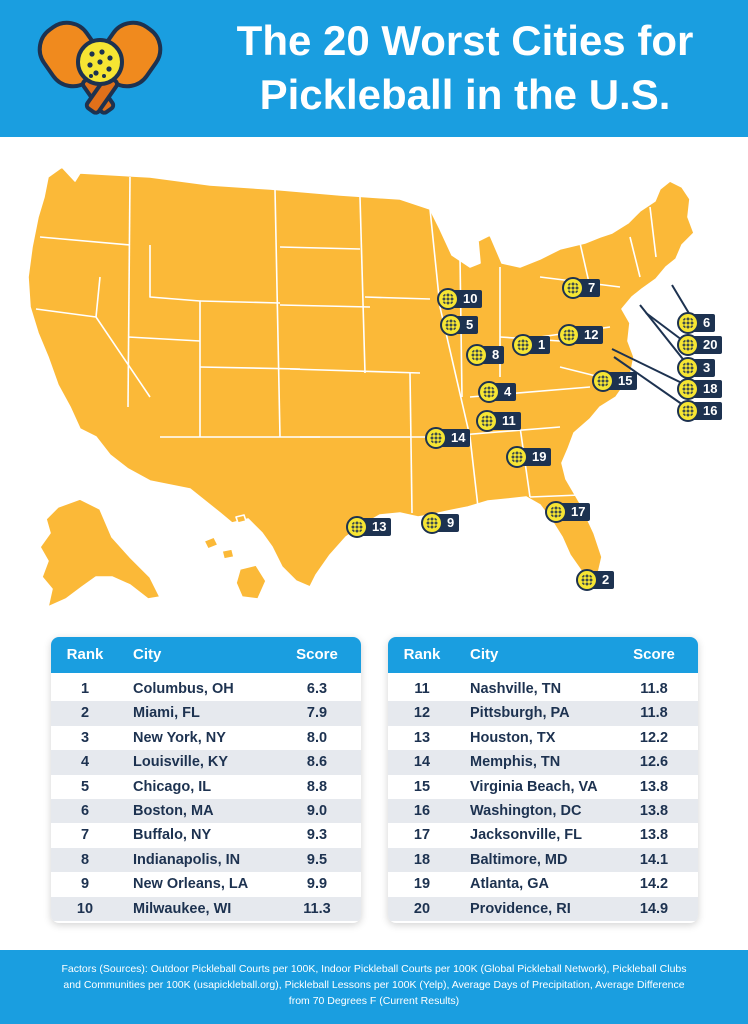  What do you see at coordinates (204, 689) in the screenshot?
I see `table-row: 1 Columbus, OH 6.3` at bounding box center [204, 689].